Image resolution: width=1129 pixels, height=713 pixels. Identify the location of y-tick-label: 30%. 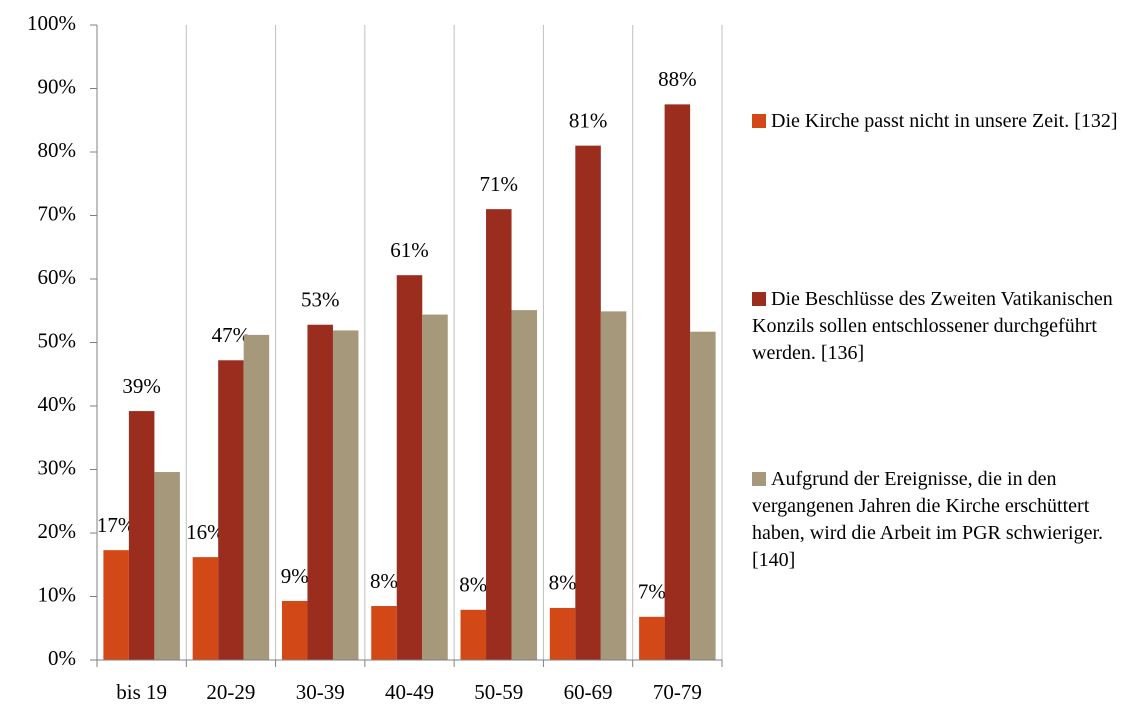
(57, 467).